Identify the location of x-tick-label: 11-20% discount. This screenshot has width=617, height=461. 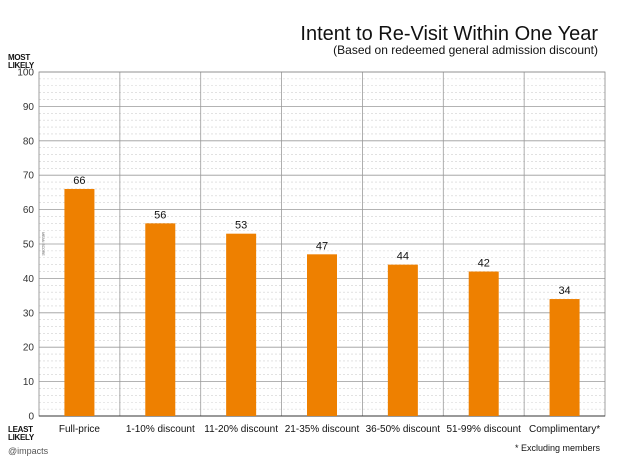
(241, 429).